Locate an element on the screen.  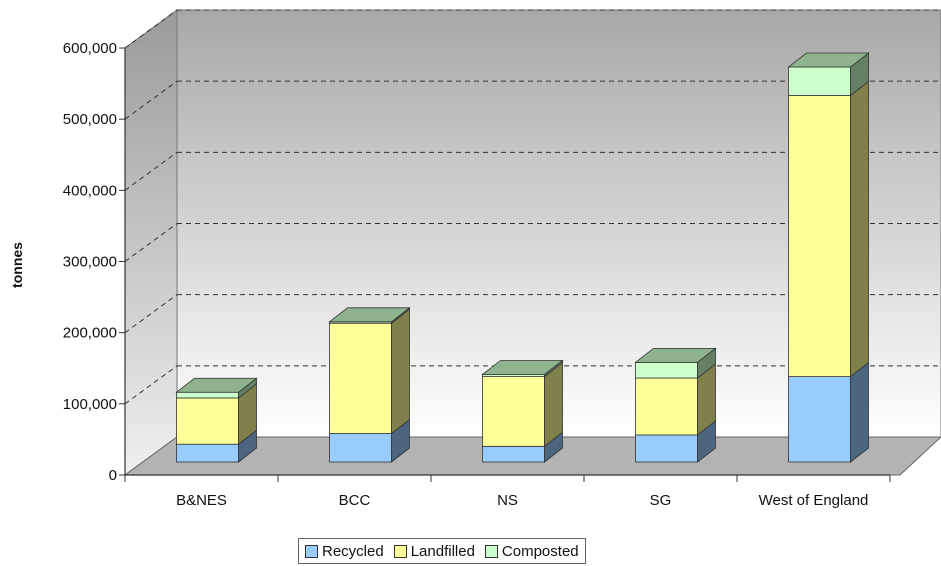
legend-label-recycled: Recycled is located at coordinates (353, 551).